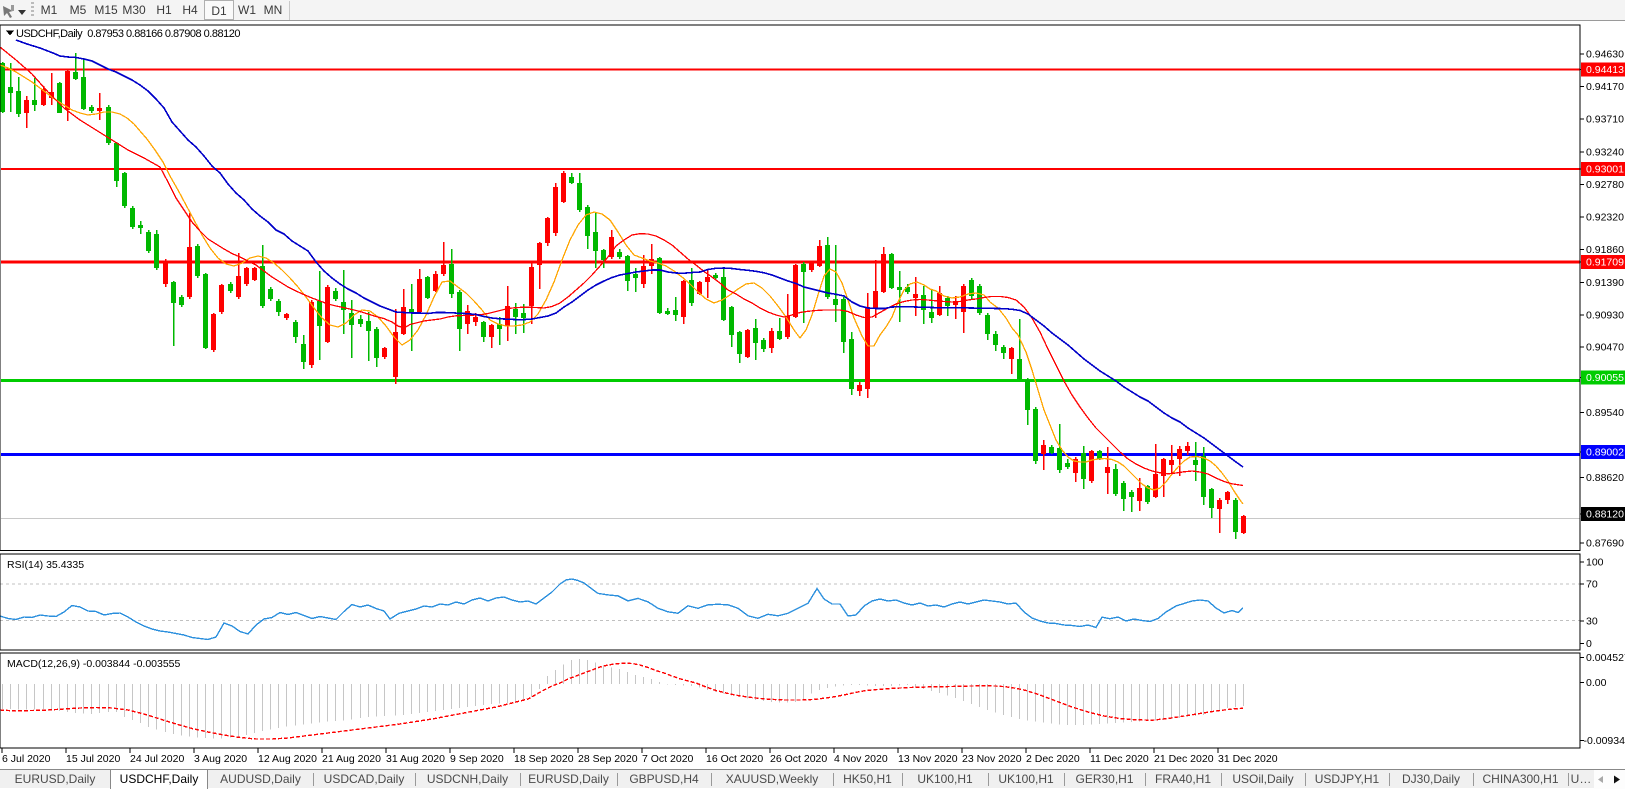 The height and width of the screenshot is (793, 1625). What do you see at coordinates (668, 759) in the screenshot?
I see `svg-text: 7 Oct 2020` at bounding box center [668, 759].